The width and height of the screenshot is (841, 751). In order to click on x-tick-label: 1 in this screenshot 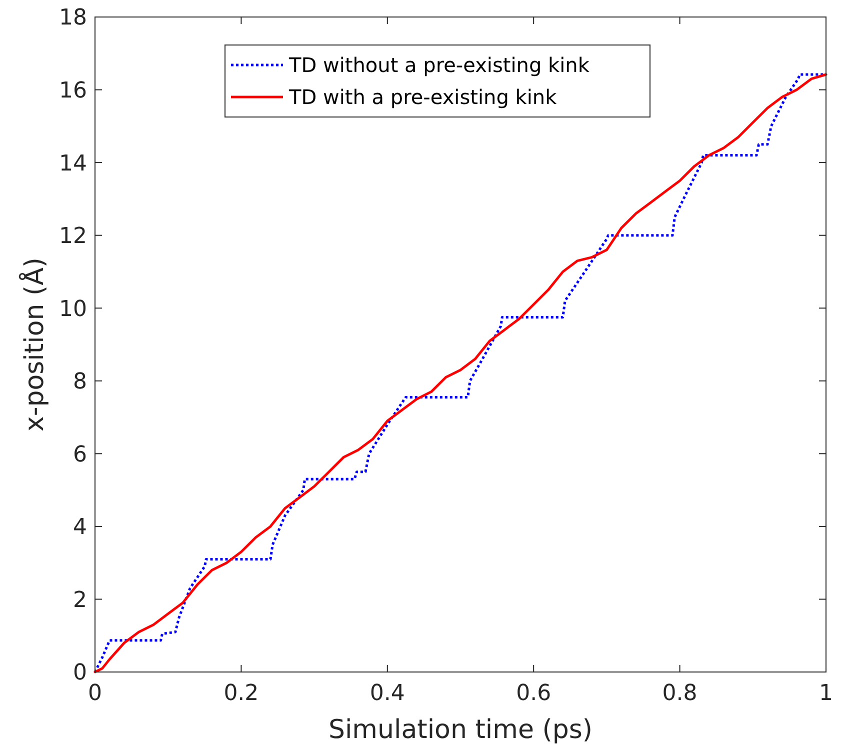, I will do `click(826, 693)`.